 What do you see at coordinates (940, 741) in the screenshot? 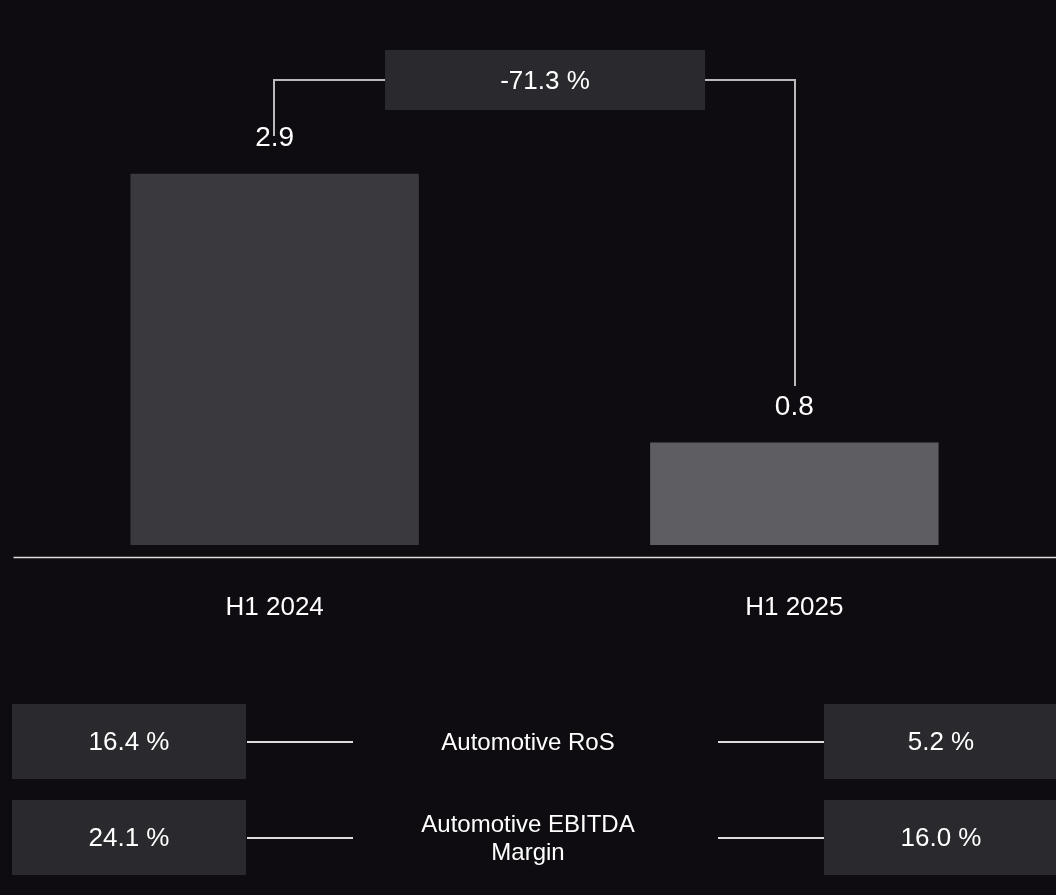
I see `text: 5.2 %` at bounding box center [940, 741].